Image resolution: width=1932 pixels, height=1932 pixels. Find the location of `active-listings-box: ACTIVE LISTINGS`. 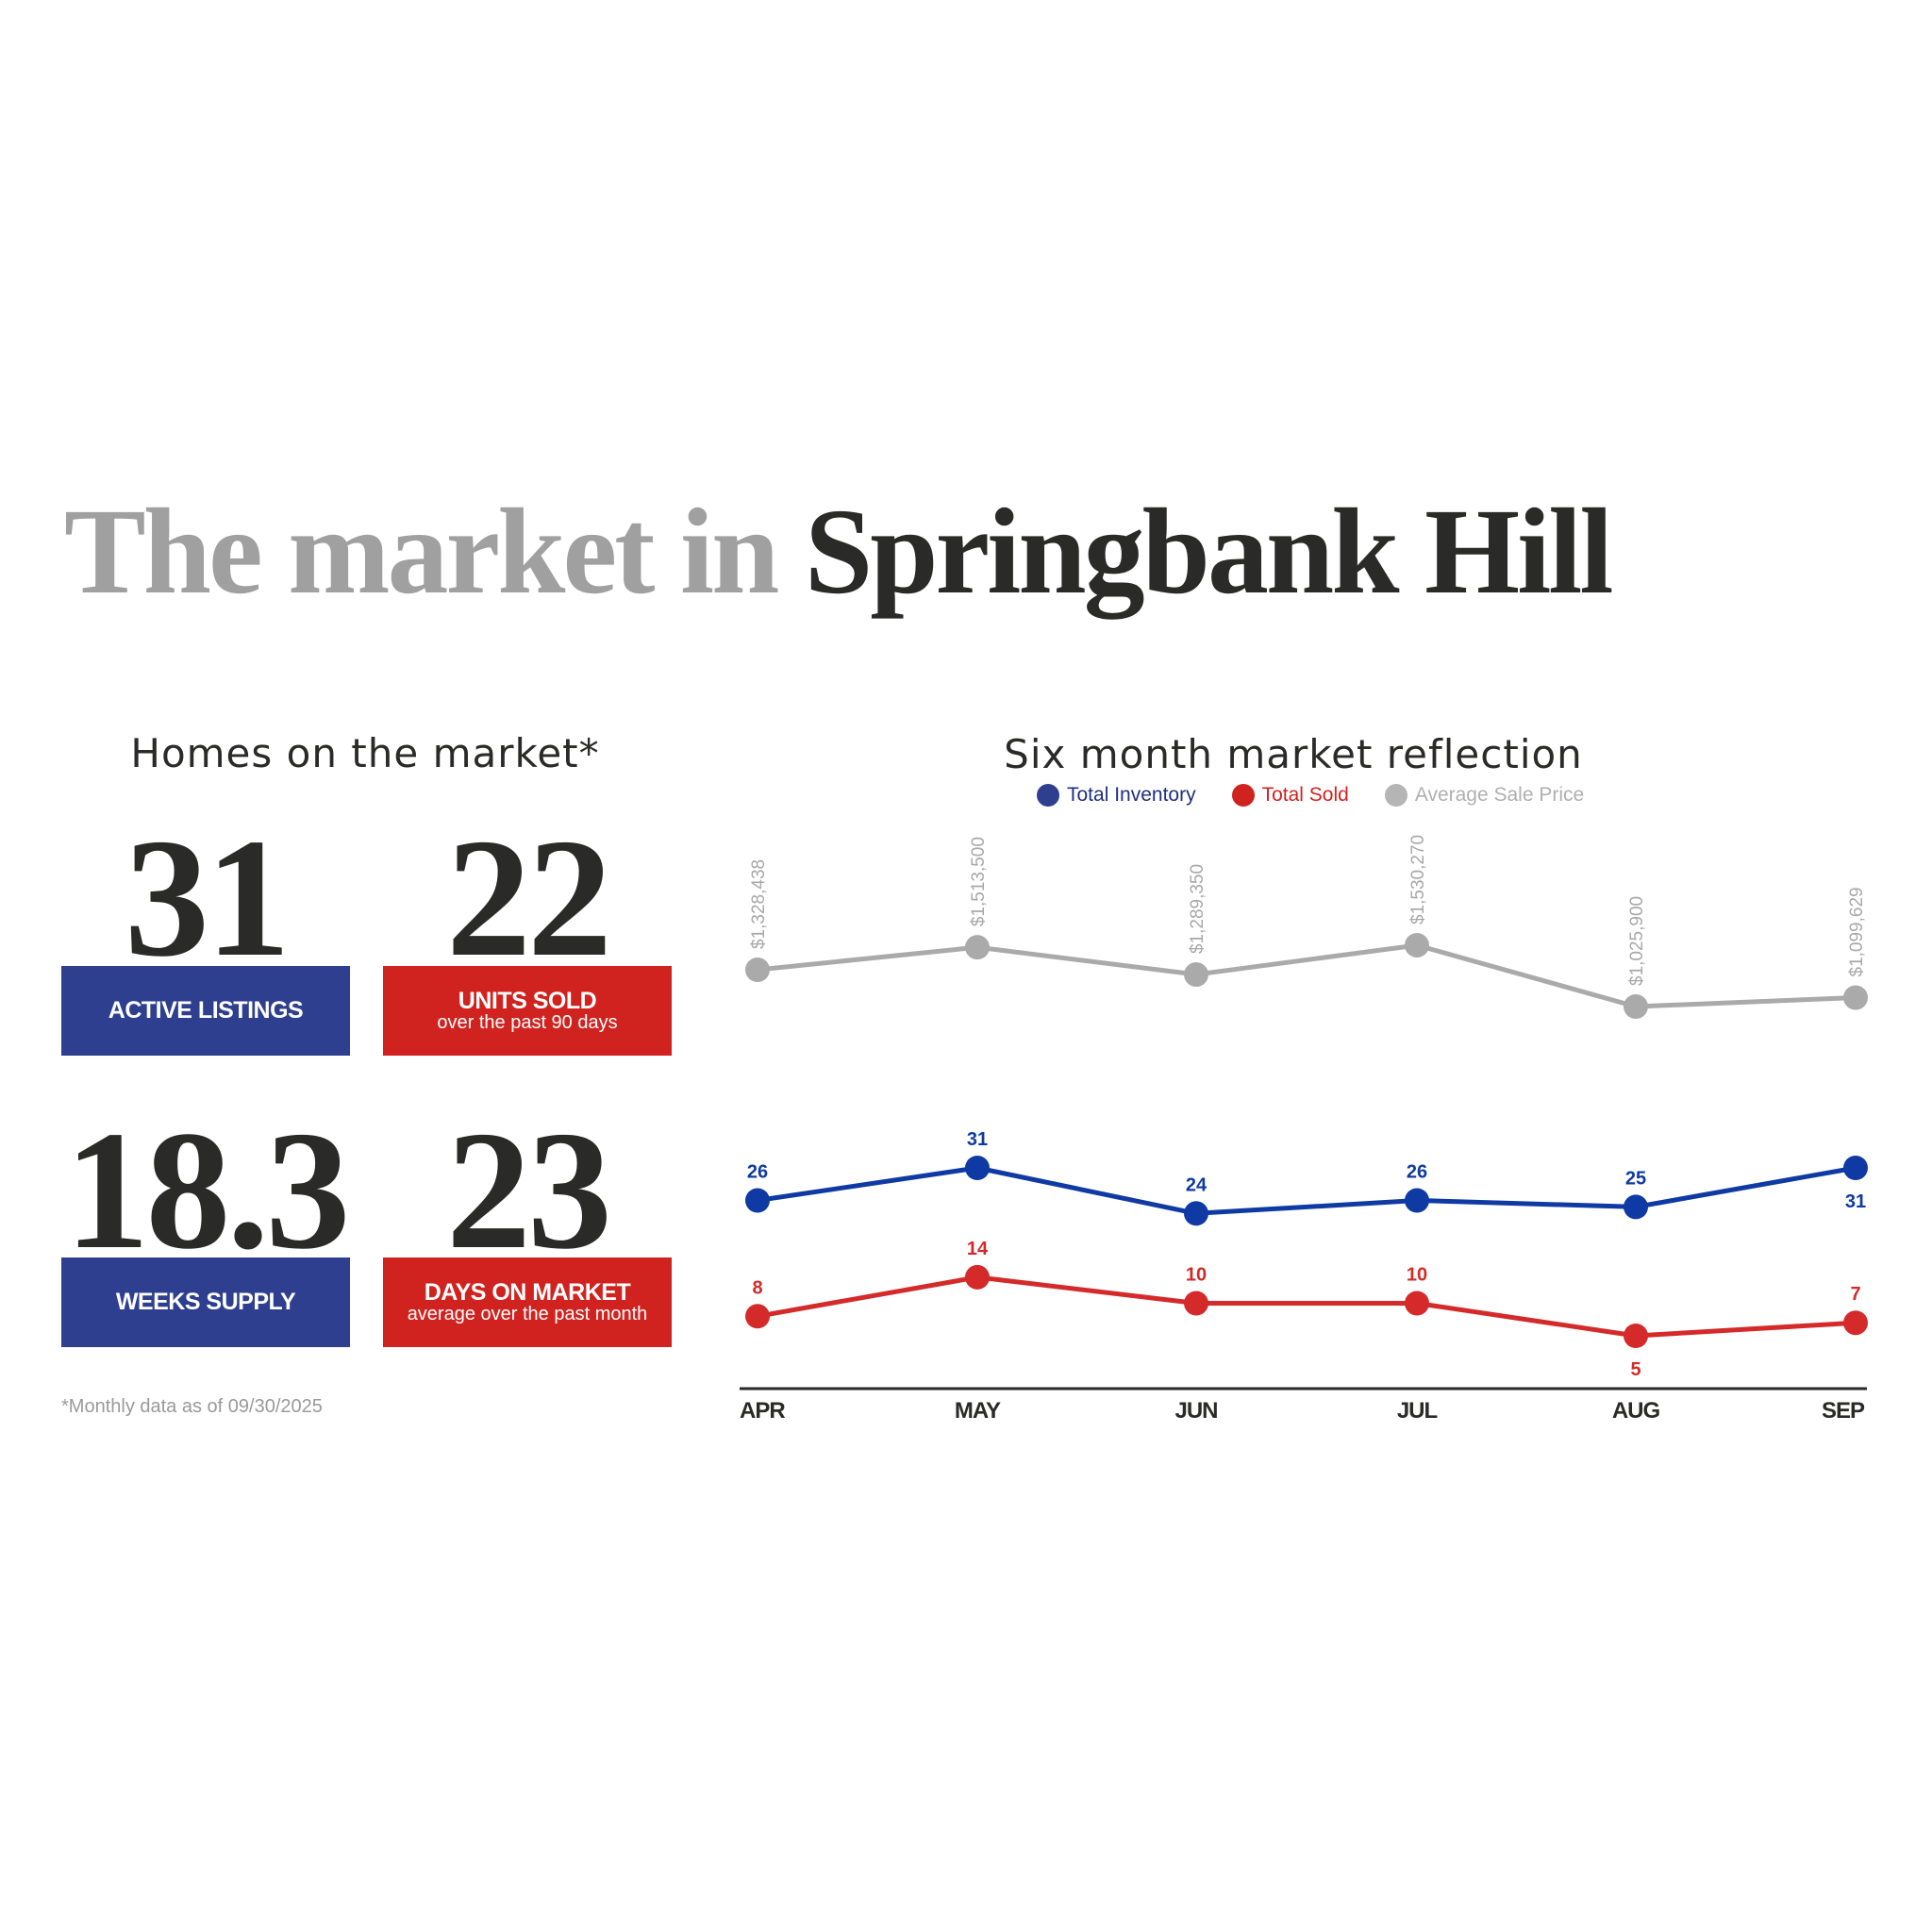

active-listings-box: ACTIVE LISTINGS is located at coordinates (205, 1011).